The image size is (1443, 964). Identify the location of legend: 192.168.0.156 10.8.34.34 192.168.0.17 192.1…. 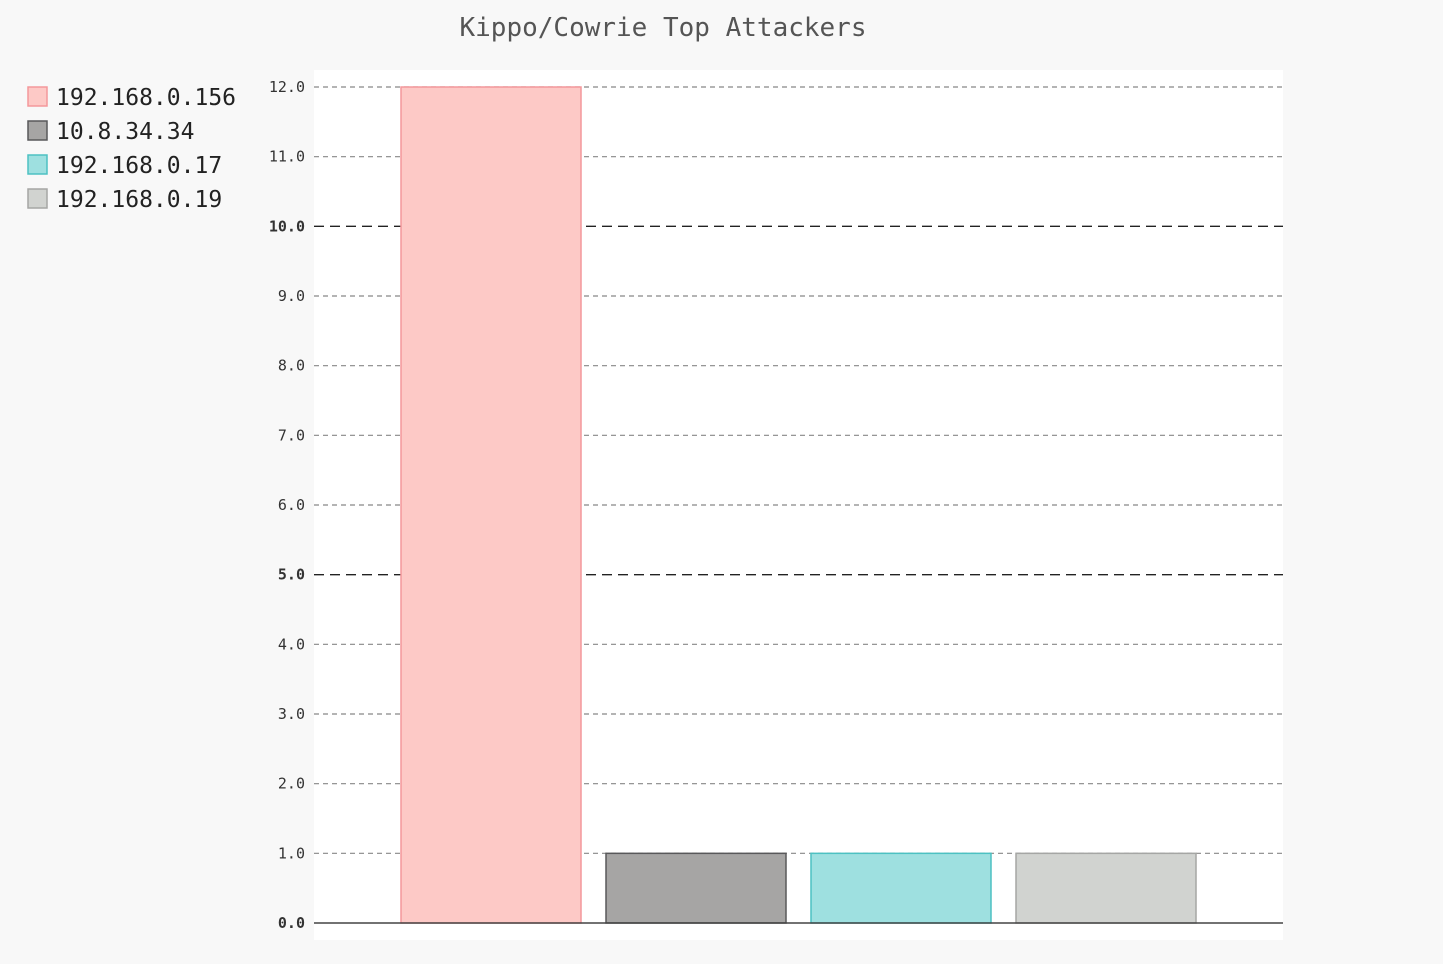
(131, 149).